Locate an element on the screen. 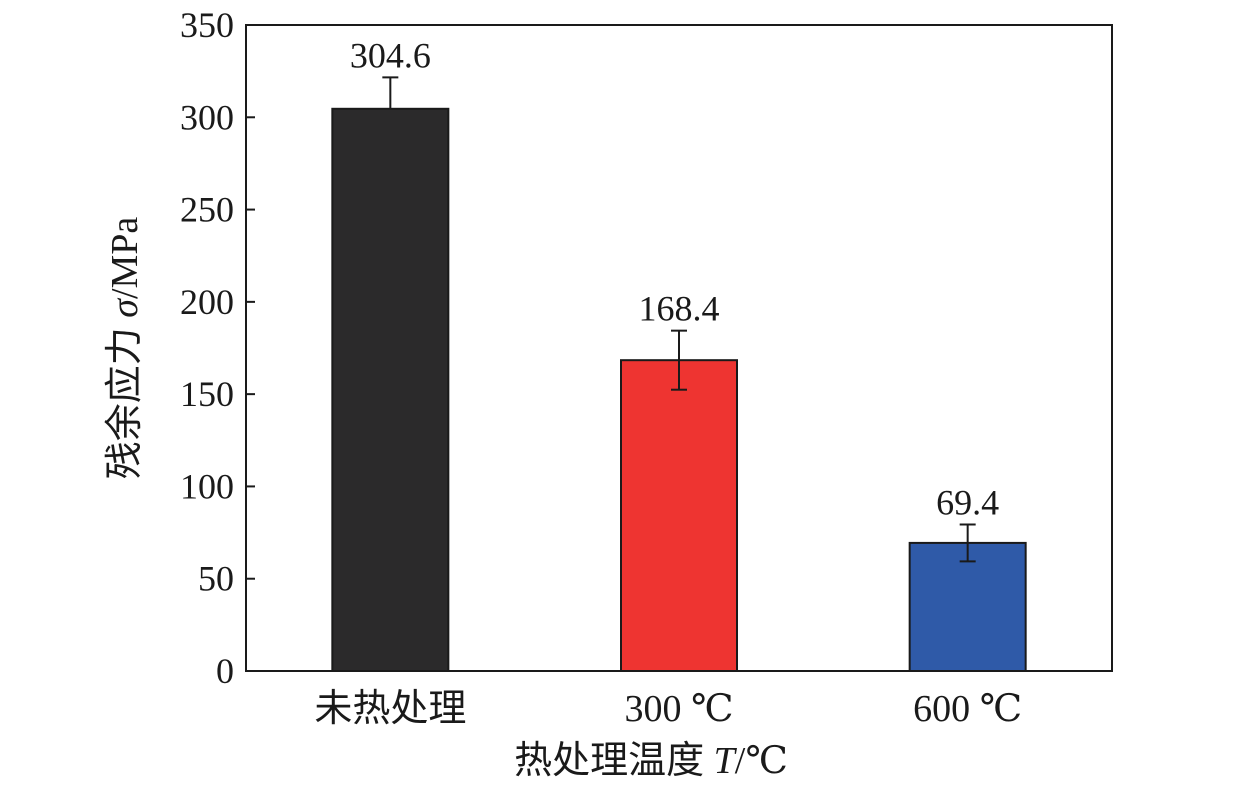 The image size is (1260, 789). y-axis-title-variable: σ is located at coordinates (125, 308).